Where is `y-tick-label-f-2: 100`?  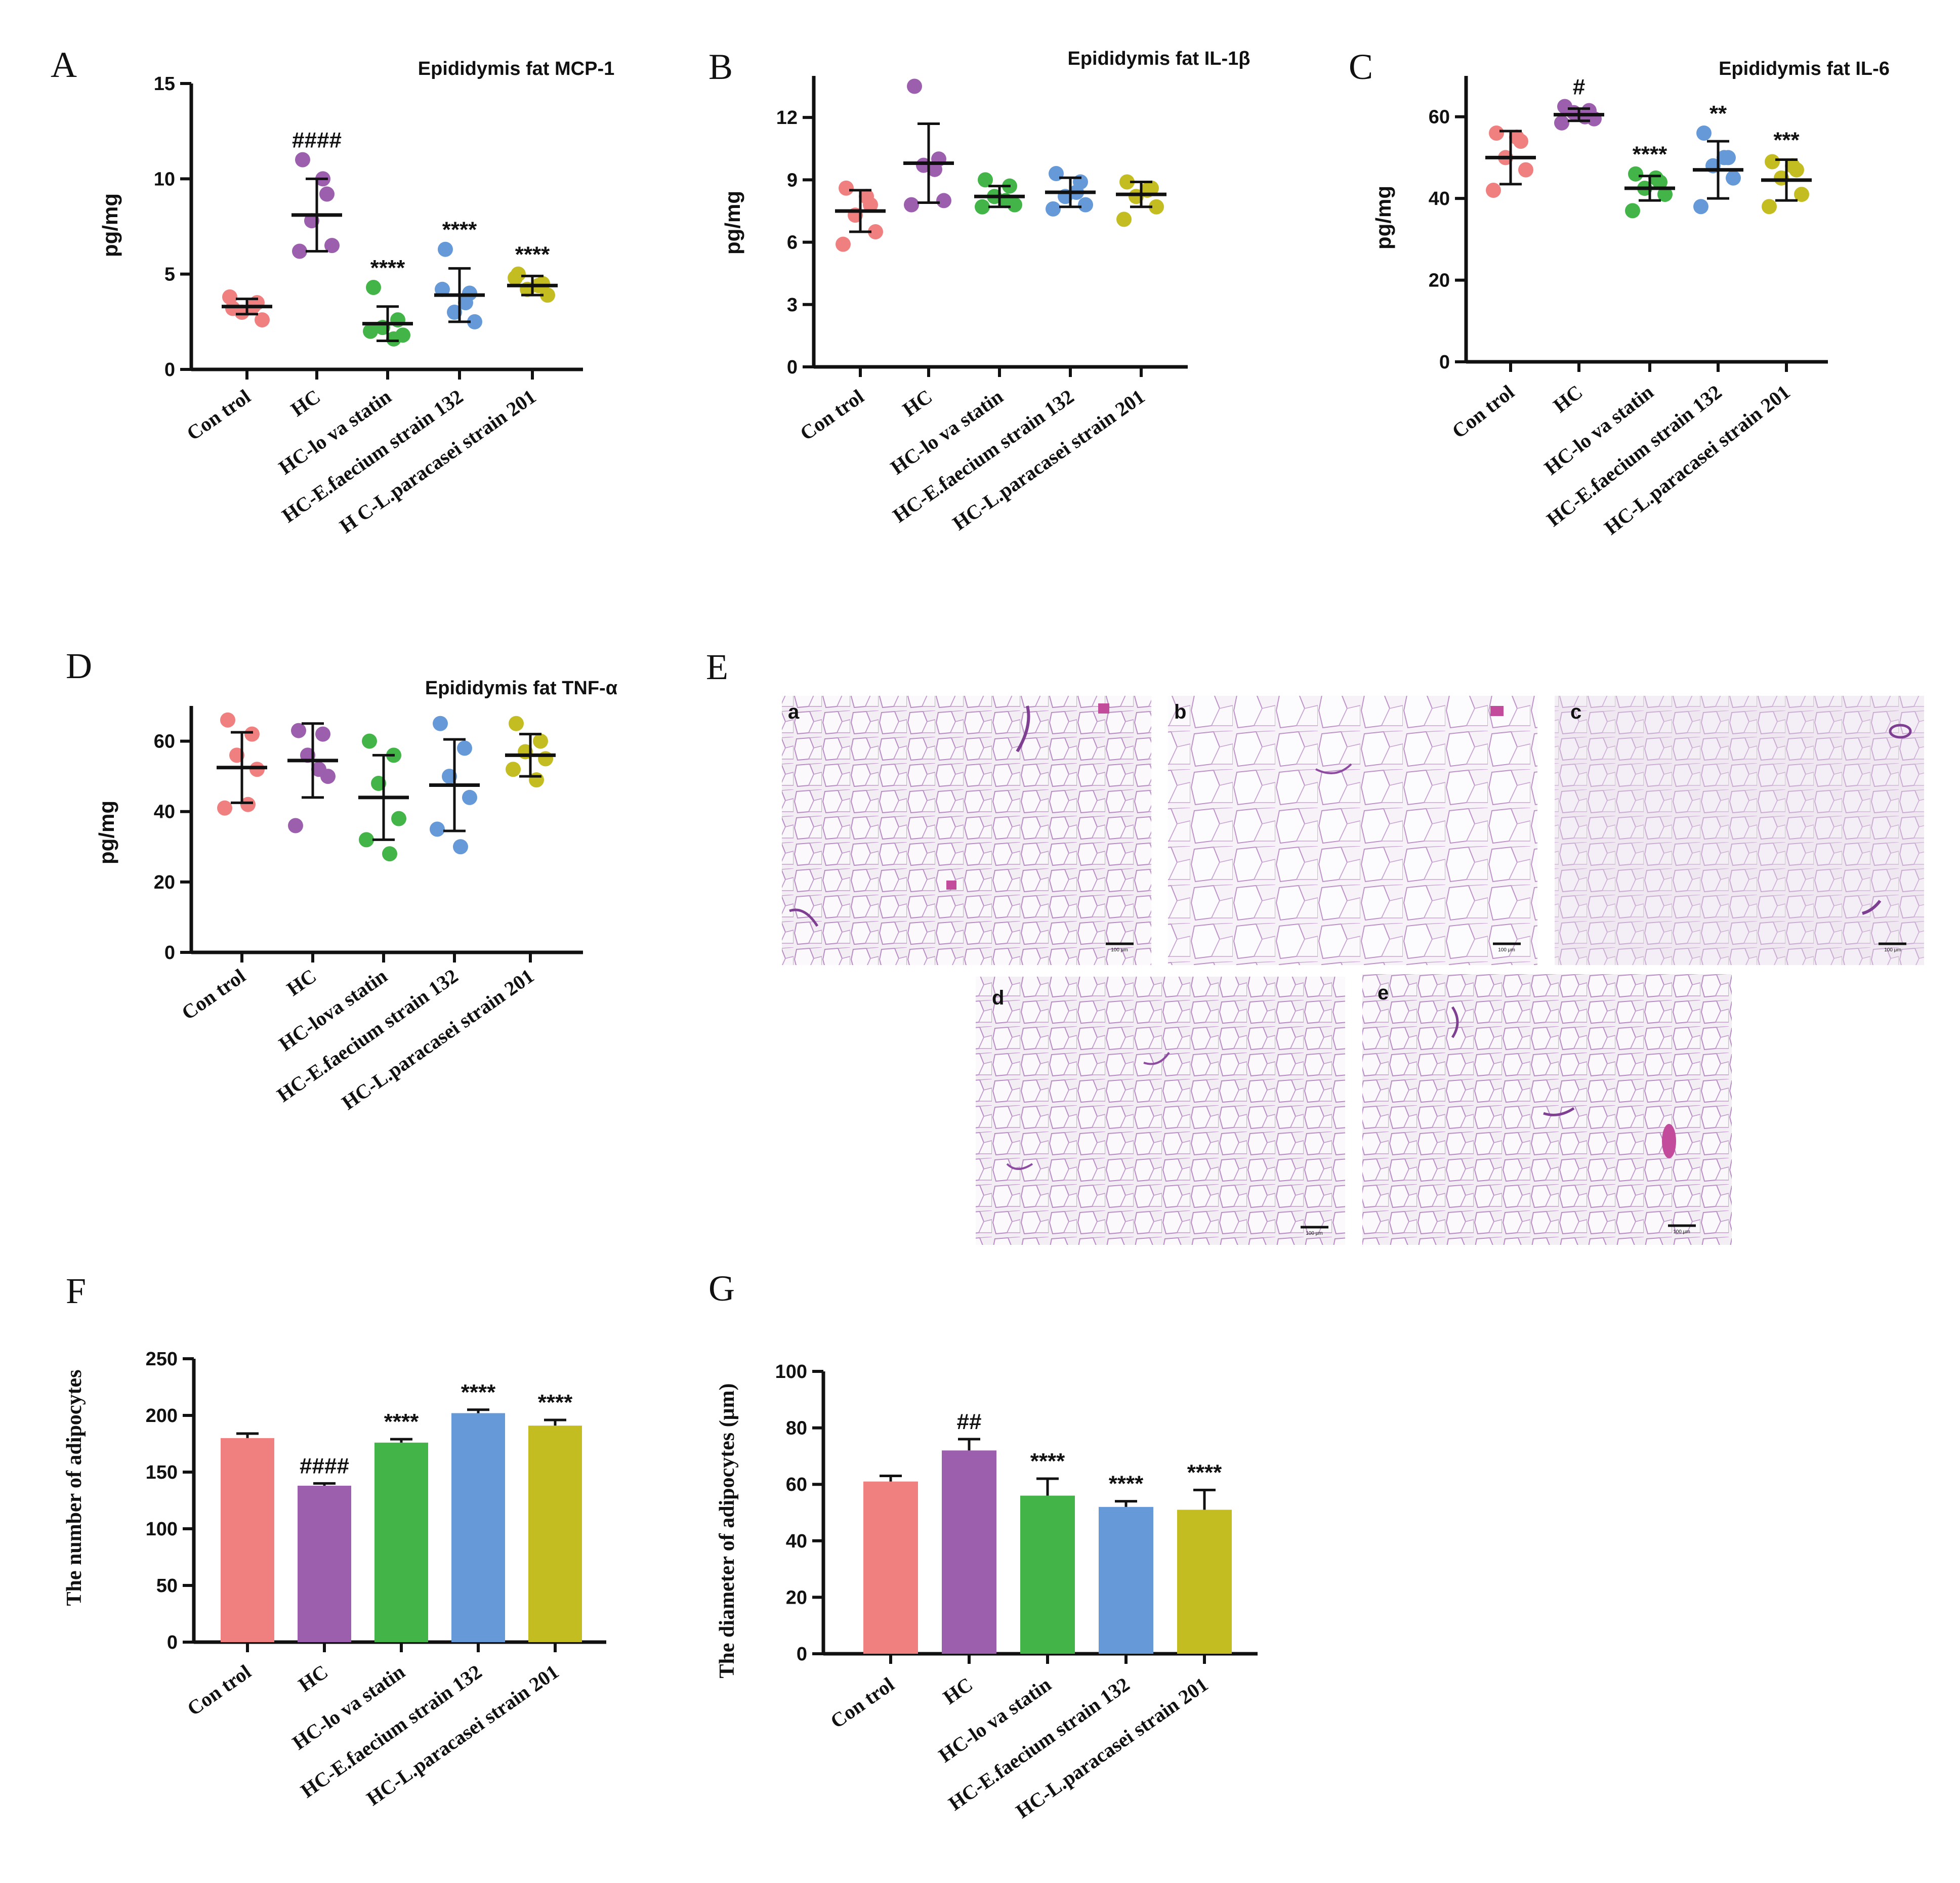 y-tick-label-f-2: 100 is located at coordinates (162, 1530).